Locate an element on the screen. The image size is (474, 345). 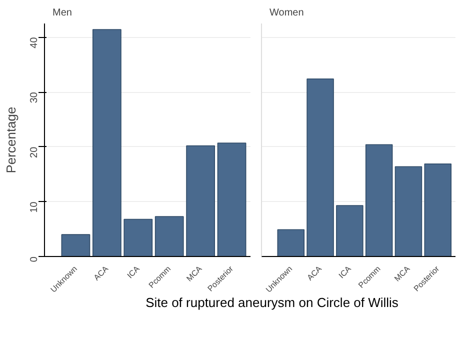
chart-title: Men is located at coordinates (62, 13).